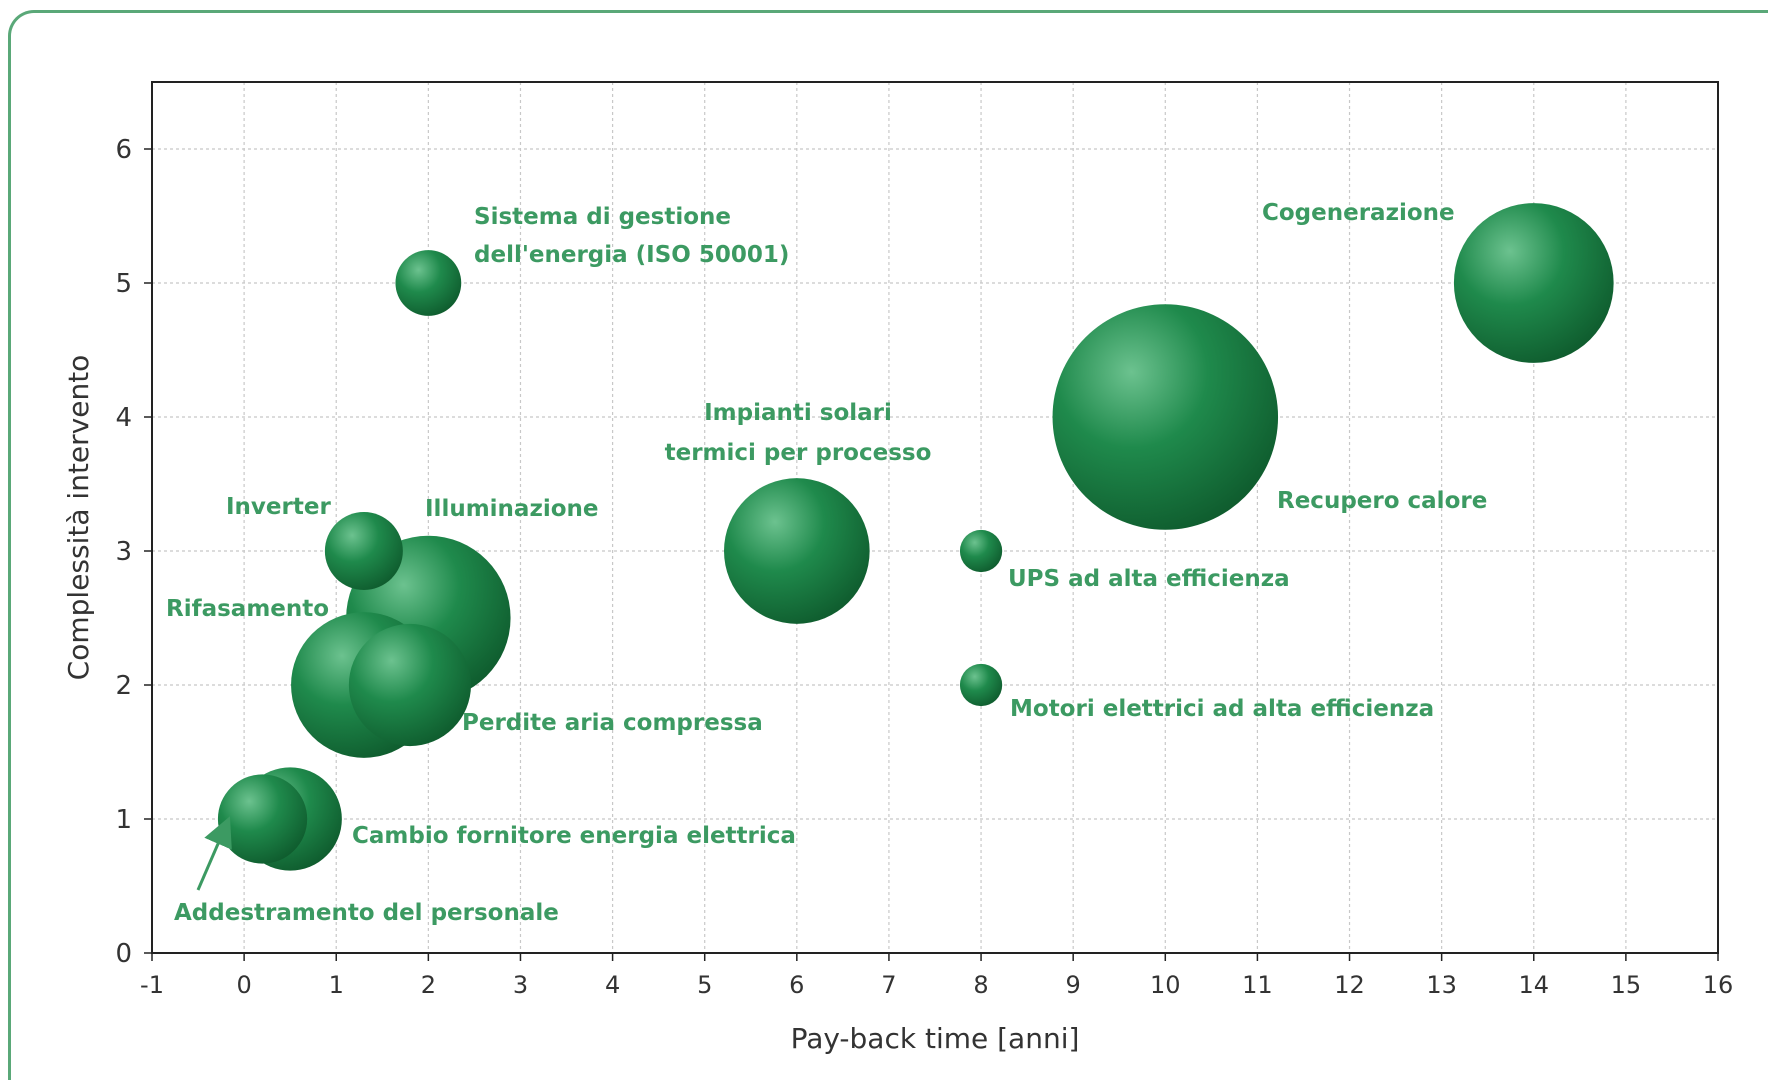 Image resolution: width=1775 pixels, height=1082 pixels. I want to click on x-axis-label: Pay-back time [anni], so click(935, 1038).